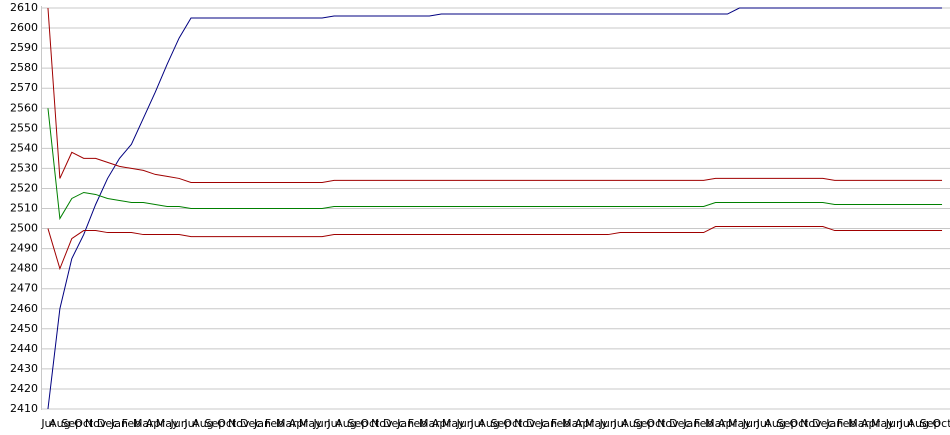  Describe the element at coordinates (24, 228) in the screenshot. I see `y-tick-label: 2500` at that location.